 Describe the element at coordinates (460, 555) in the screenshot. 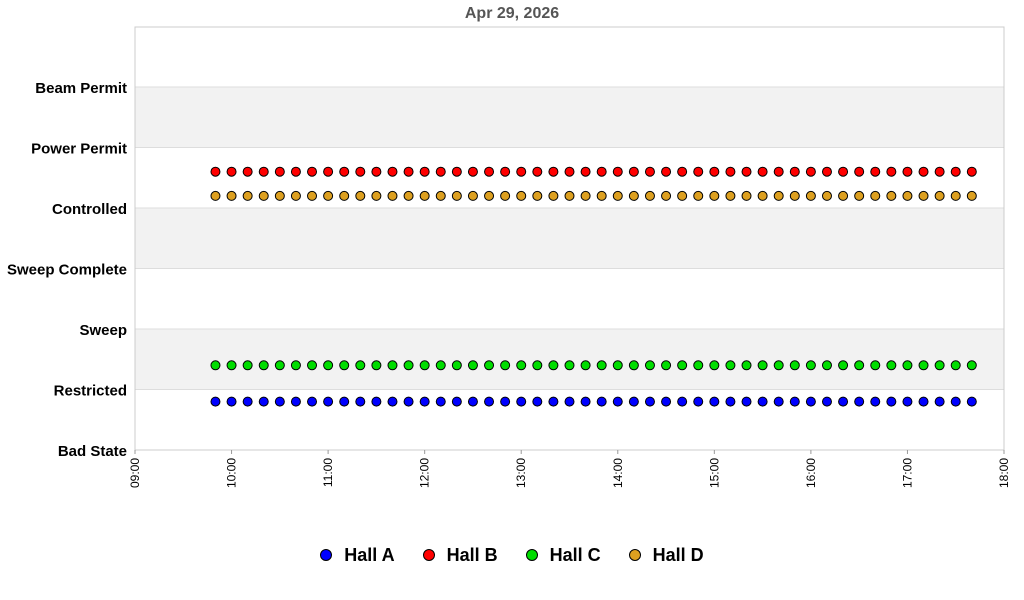

I see `legend-item-hall-b: Hall B` at that location.